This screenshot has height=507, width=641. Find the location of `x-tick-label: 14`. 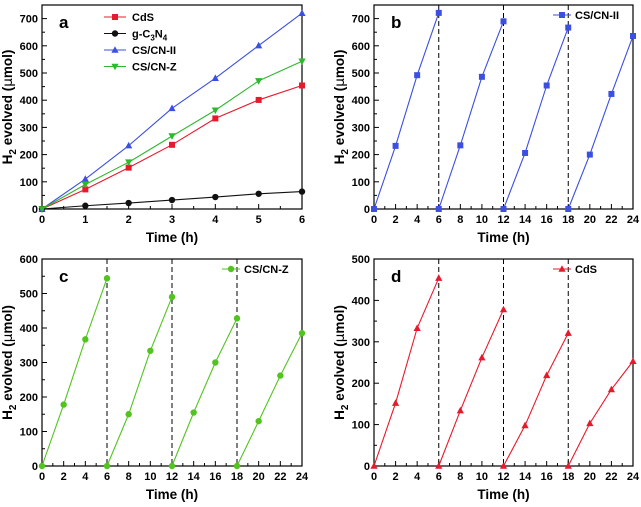

x-tick-label: 14 is located at coordinates (525, 220).